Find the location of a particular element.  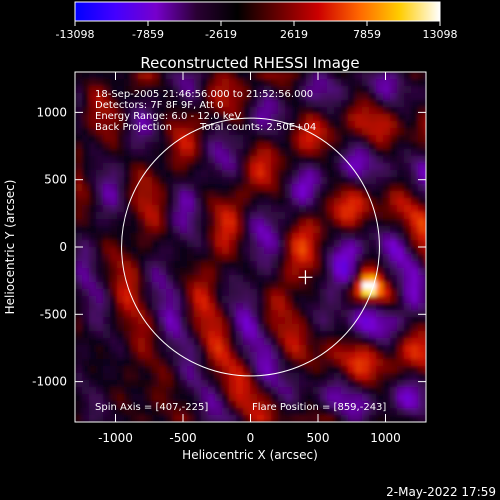

colorbar-tick-label: 13098 is located at coordinates (440, 34).